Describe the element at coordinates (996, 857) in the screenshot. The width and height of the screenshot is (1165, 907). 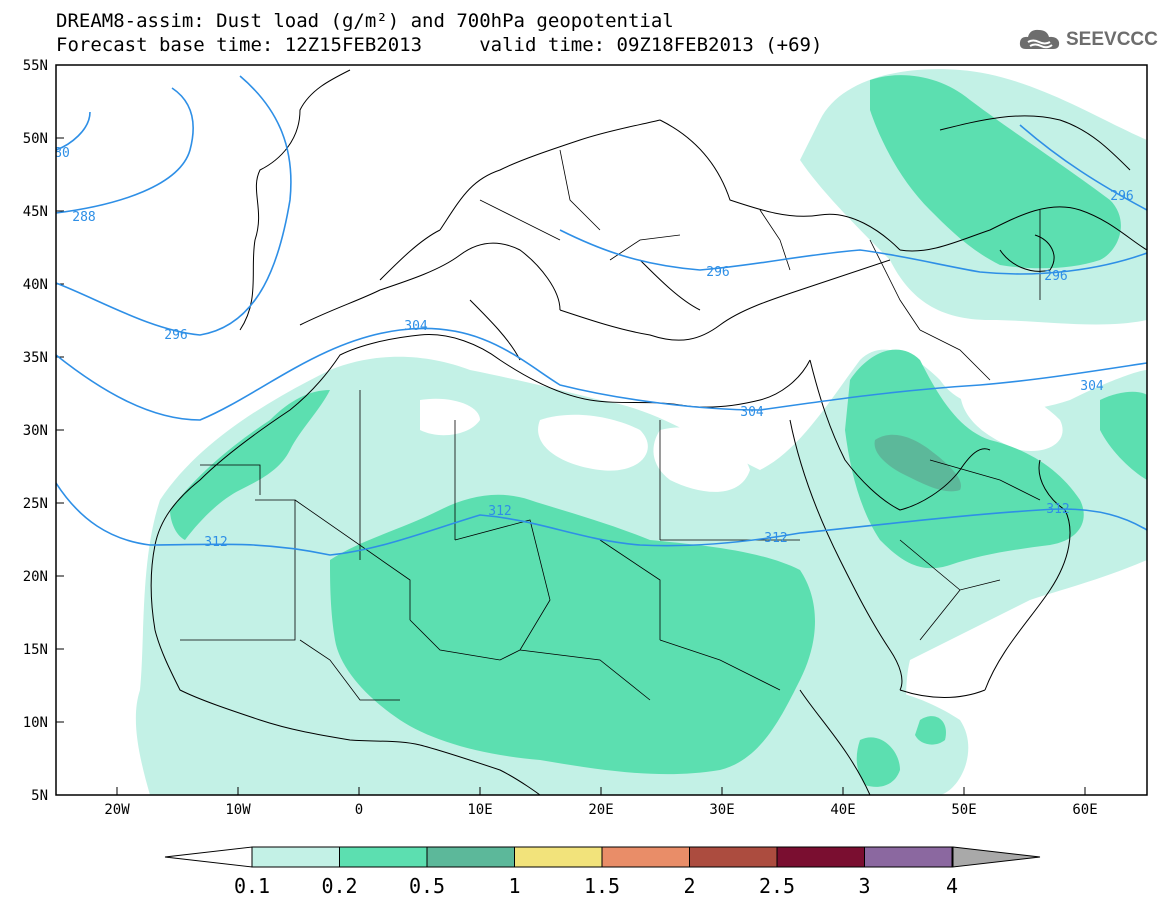
I see `colorbar-high-arrow` at that location.